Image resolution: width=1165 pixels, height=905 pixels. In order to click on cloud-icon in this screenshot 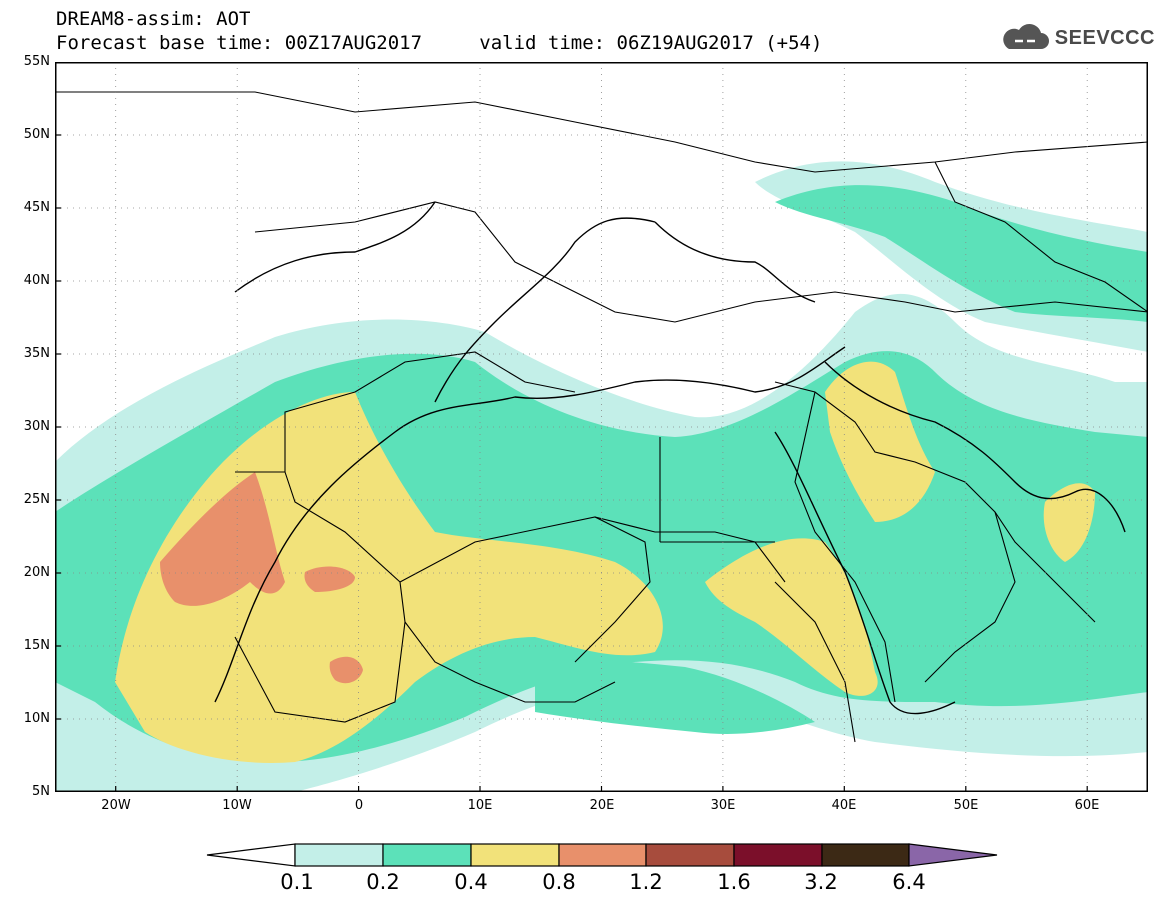, I will do `click(1026, 36)`.